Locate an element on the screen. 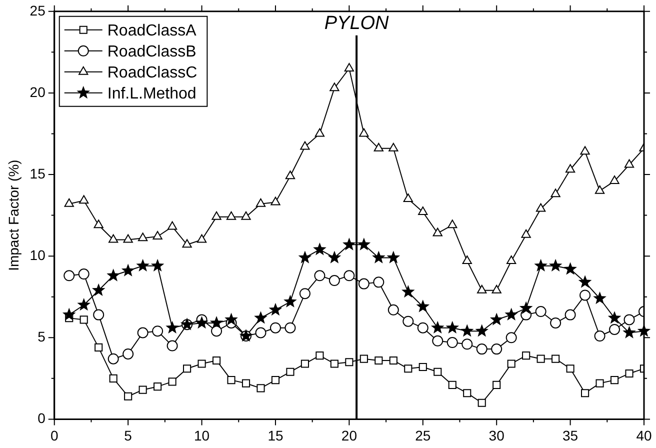 This screenshot has height=448, width=656. y-tick-label: 5 is located at coordinates (42, 336).